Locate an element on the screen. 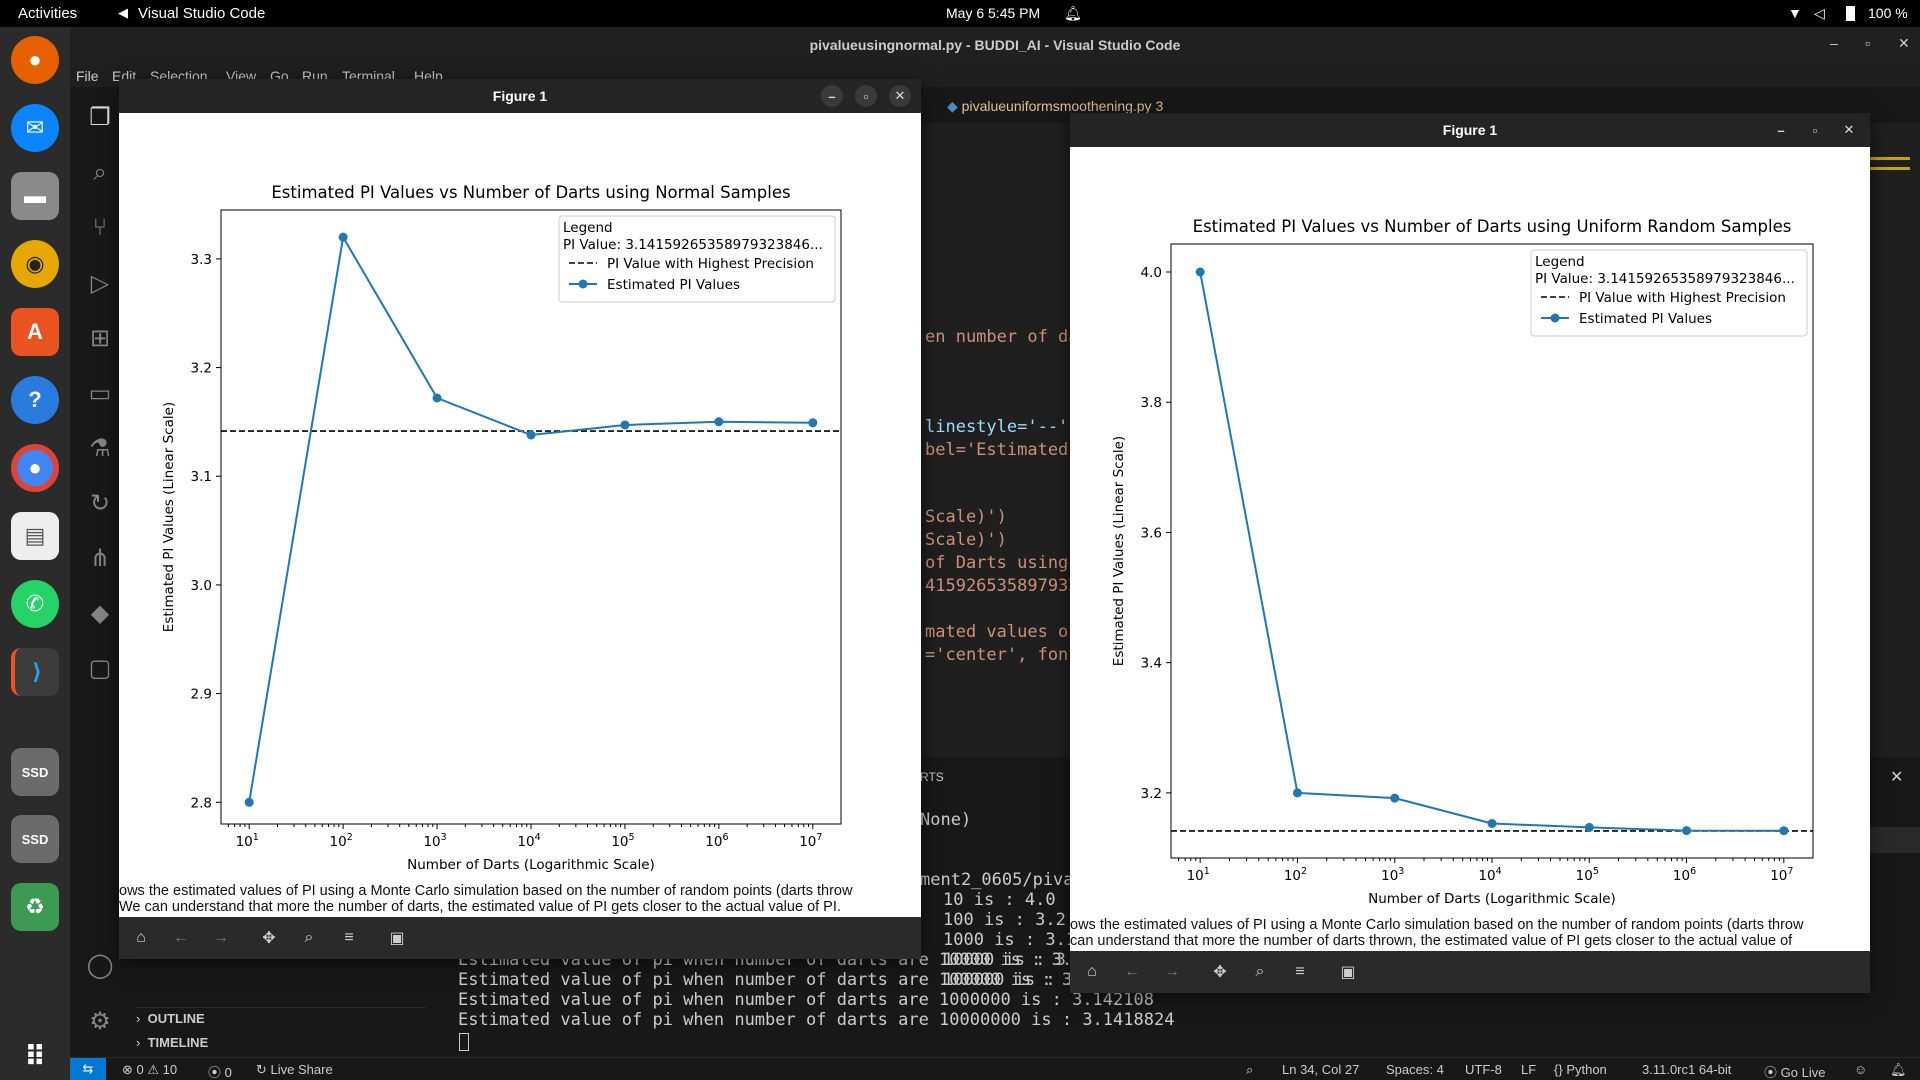  activities-button: Activities is located at coordinates (48, 13).